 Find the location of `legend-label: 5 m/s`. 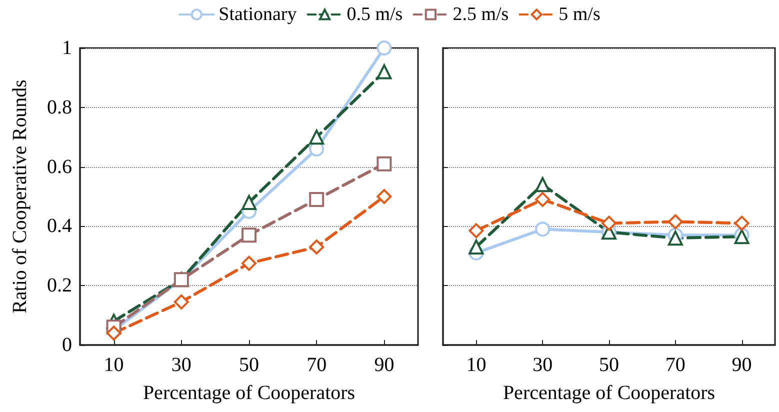

legend-label: 5 m/s is located at coordinates (579, 14).